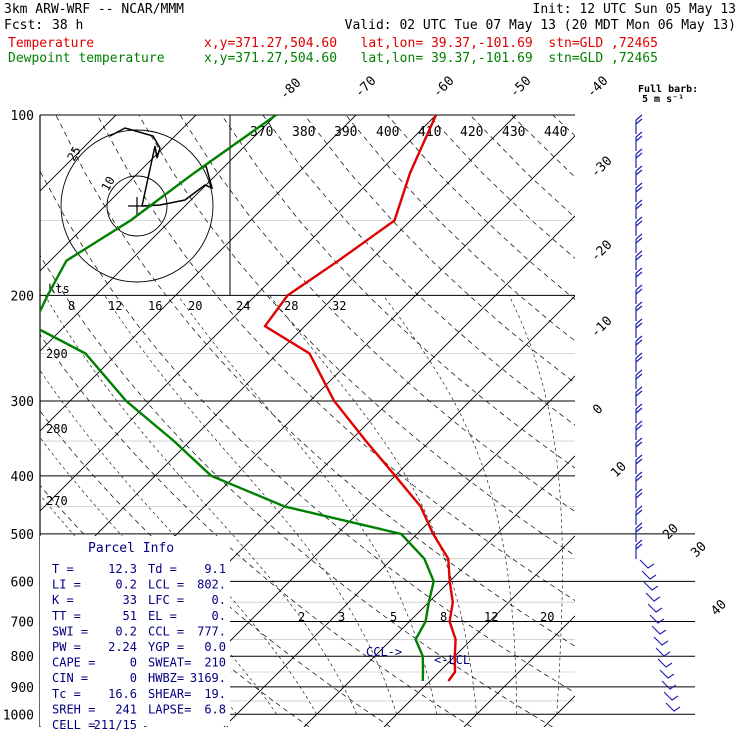 This screenshot has height=740, width=740. What do you see at coordinates (66, 647) in the screenshot?
I see `parcel-info-label: PW =` at bounding box center [66, 647].